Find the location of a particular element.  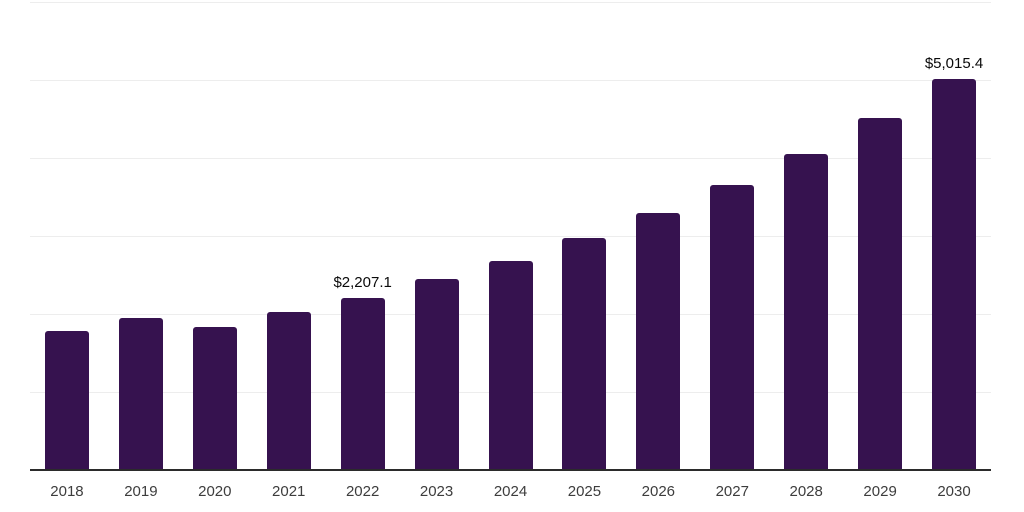

x-tick-label-2021: 2021 is located at coordinates (289, 491).